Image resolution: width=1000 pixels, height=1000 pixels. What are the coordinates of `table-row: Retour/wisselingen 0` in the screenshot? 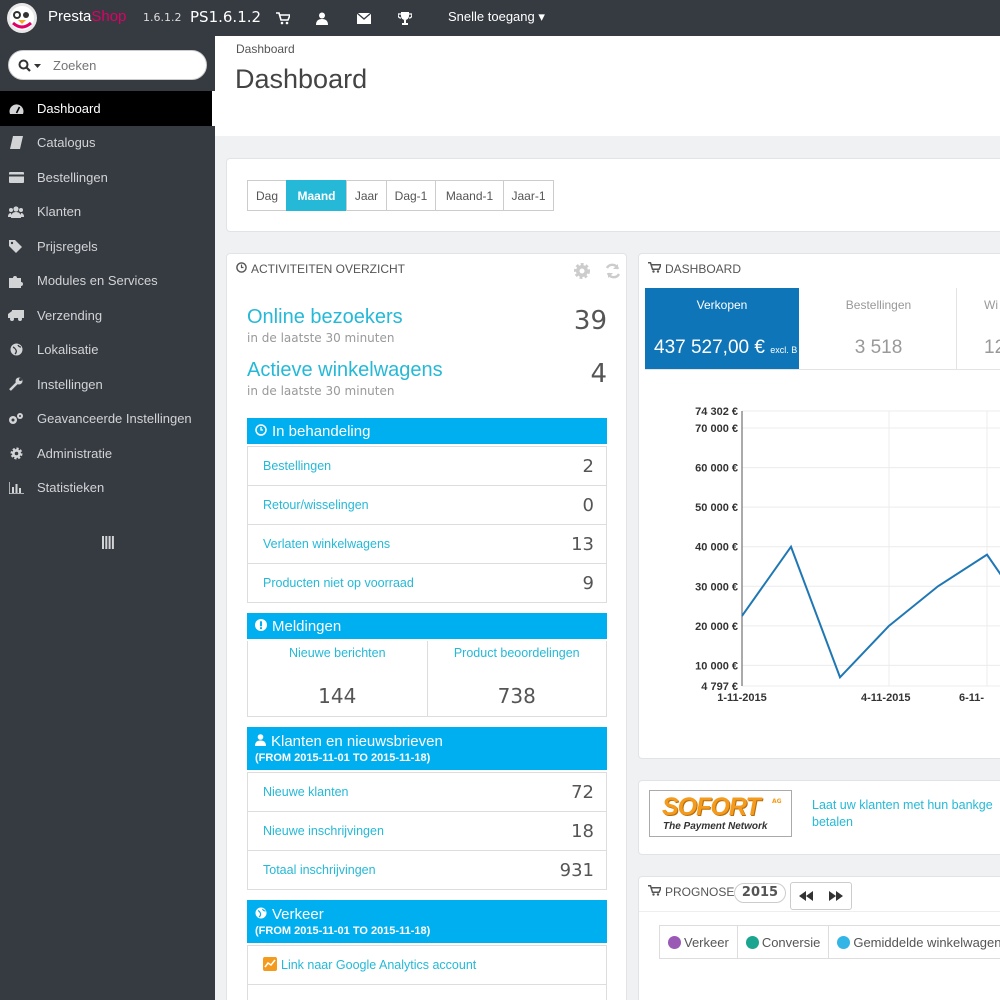 It's located at (427, 504).